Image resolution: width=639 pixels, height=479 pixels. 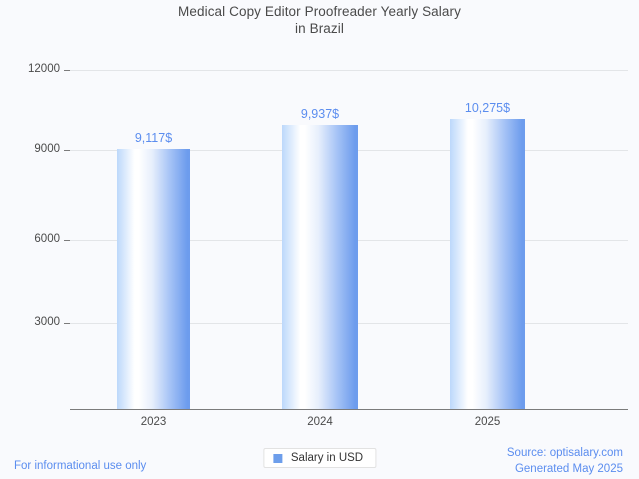 I want to click on source-text: Source: optisalary.com, so click(x=564, y=453).